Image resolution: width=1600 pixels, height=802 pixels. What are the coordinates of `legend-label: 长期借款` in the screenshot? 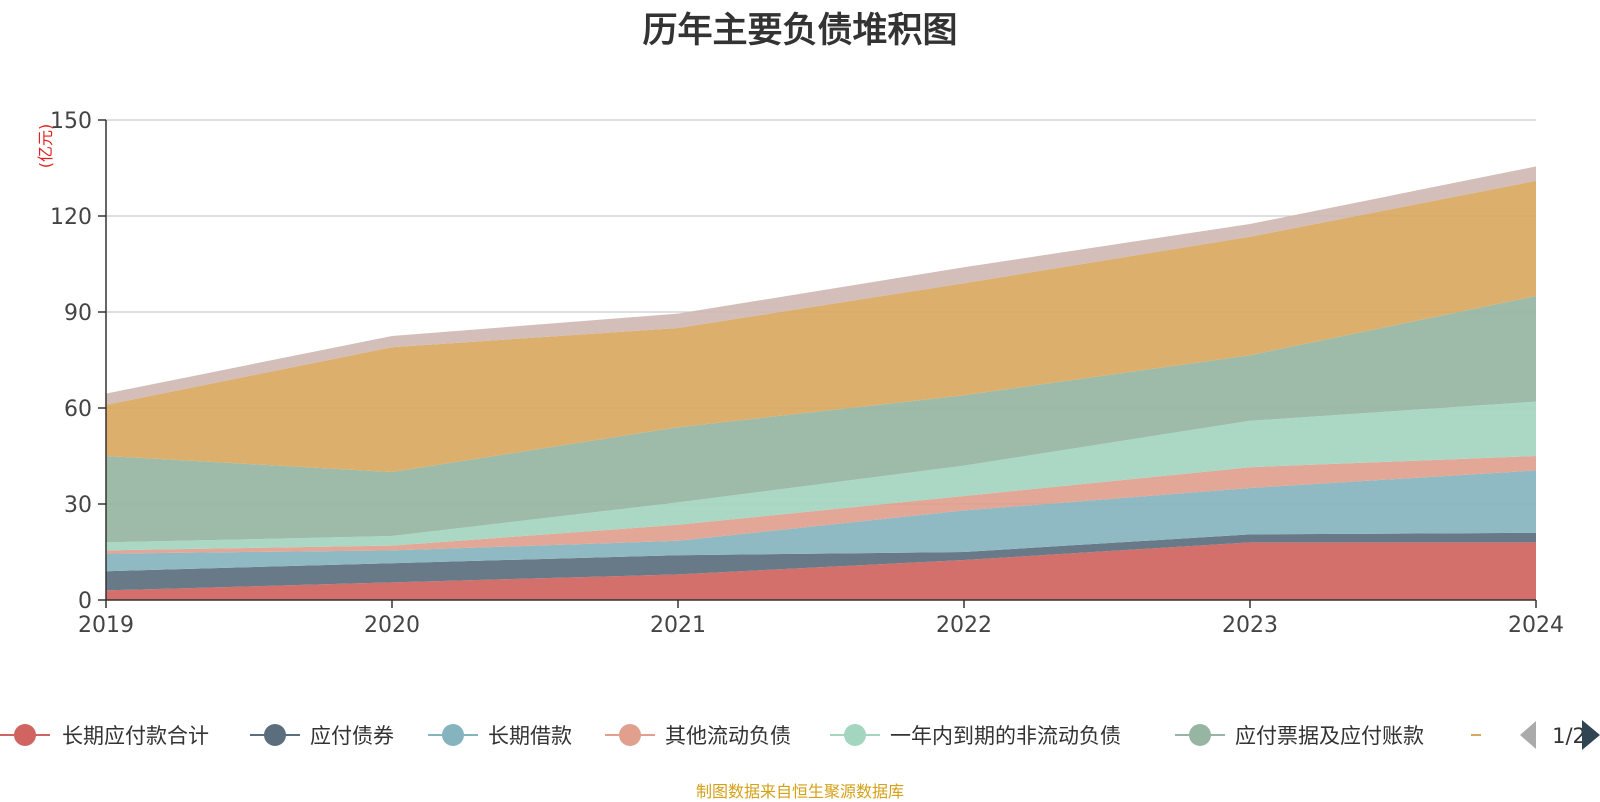 It's located at (530, 736).